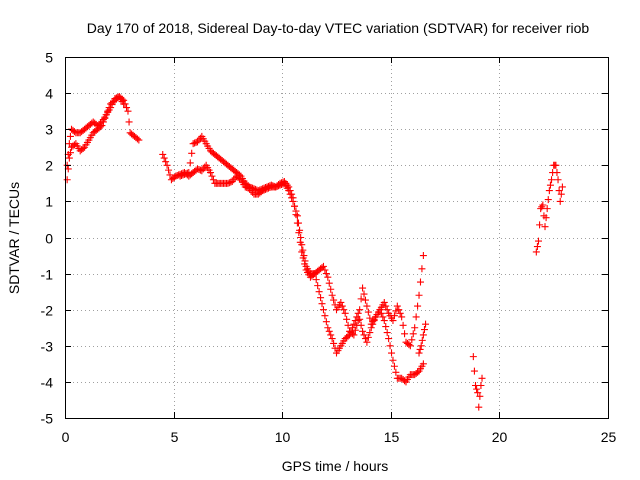 Image resolution: width=640 pixels, height=480 pixels. Describe the element at coordinates (422, 338) in the screenshot. I see `series-evening-tail` at that location.